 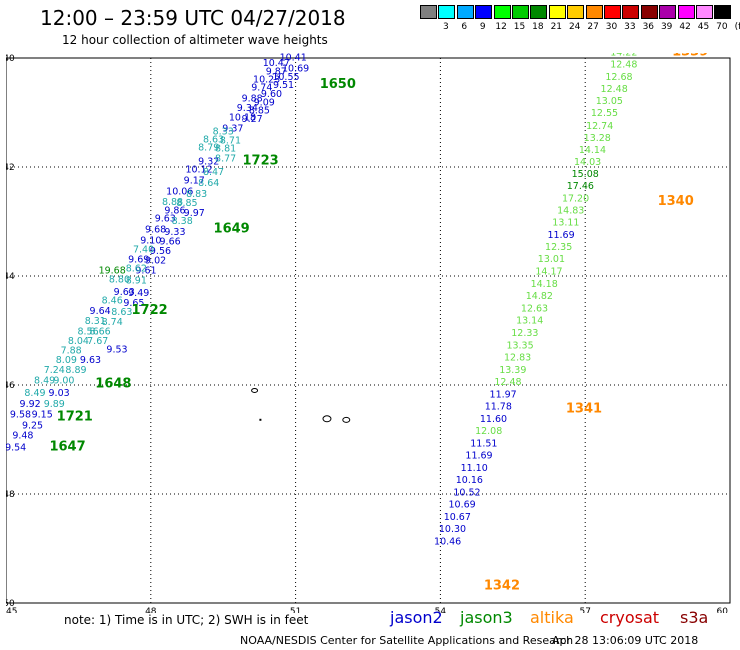 What do you see at coordinates (501, 27) in the screenshot?
I see `scale-tick-label: 12` at bounding box center [501, 27].